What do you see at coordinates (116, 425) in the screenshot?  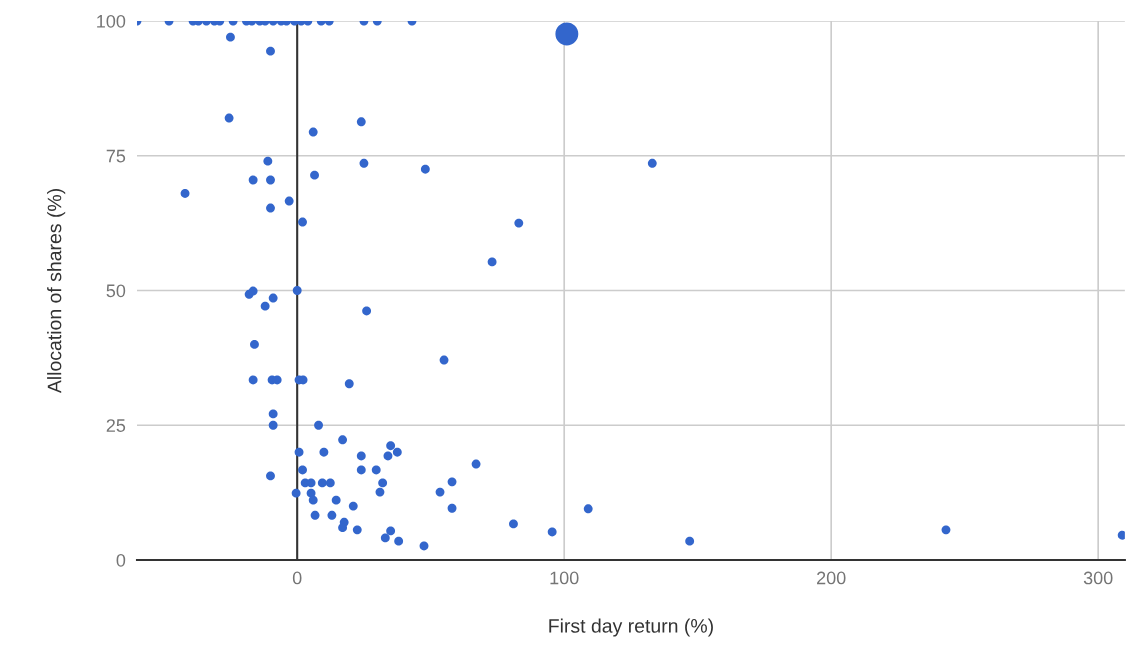 I see `y-tick-label: 25` at bounding box center [116, 425].